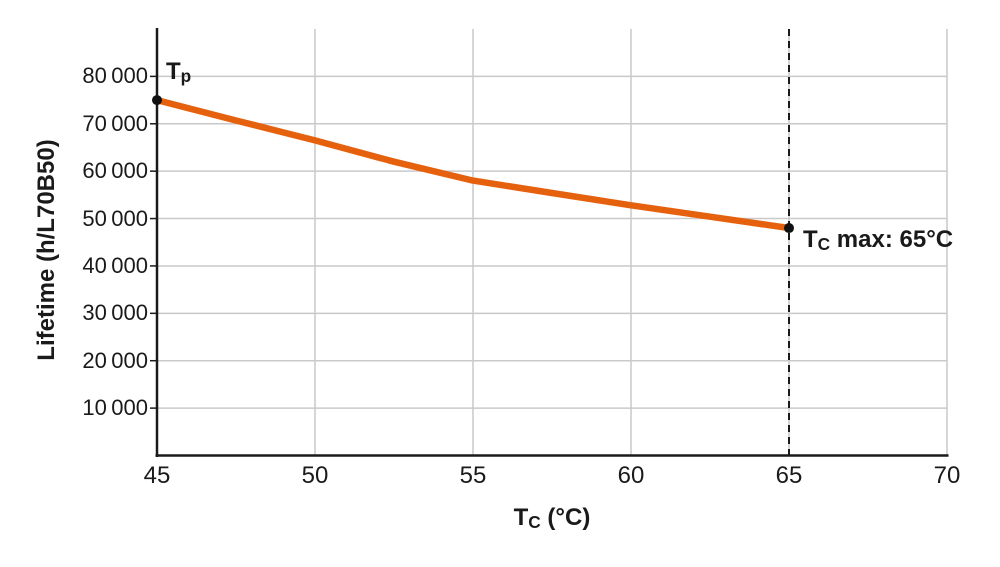 This screenshot has width=1000, height=567. I want to click on y-tick-label: 30 000, so click(115, 313).